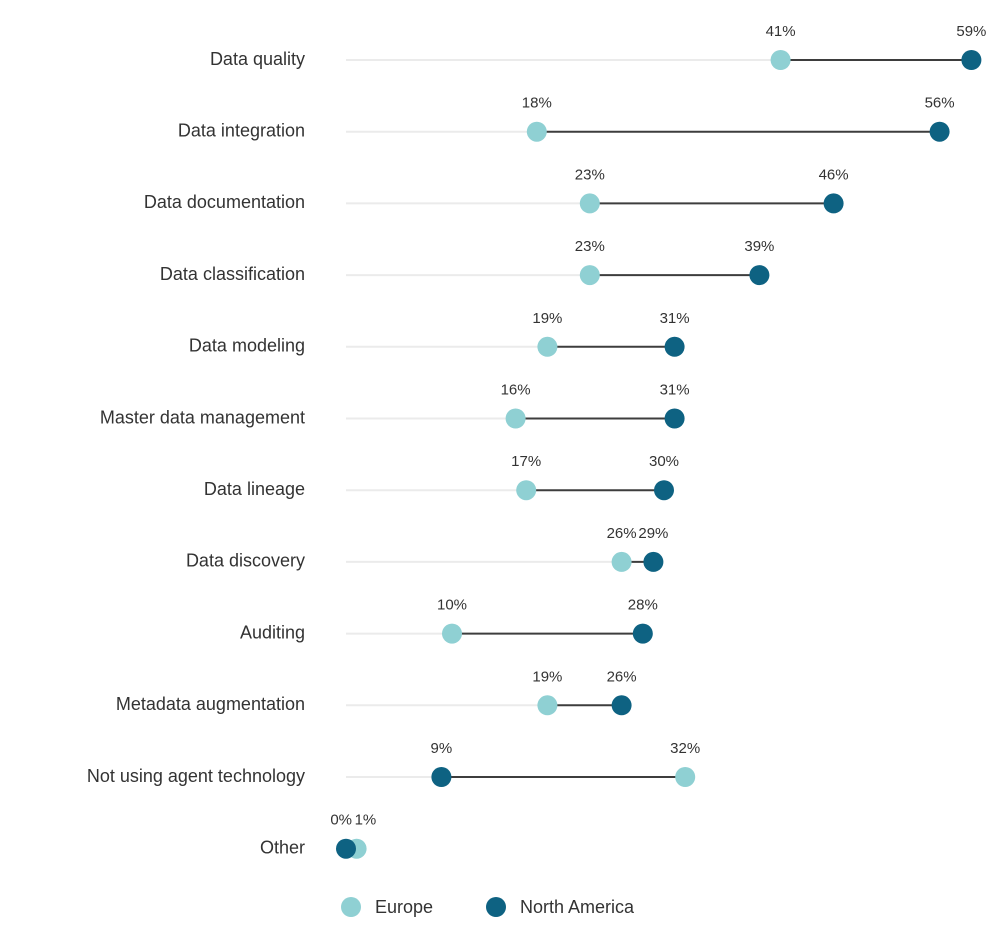 The width and height of the screenshot is (1005, 939). Describe the element at coordinates (452, 605) in the screenshot. I see `value-label: 10%` at that location.